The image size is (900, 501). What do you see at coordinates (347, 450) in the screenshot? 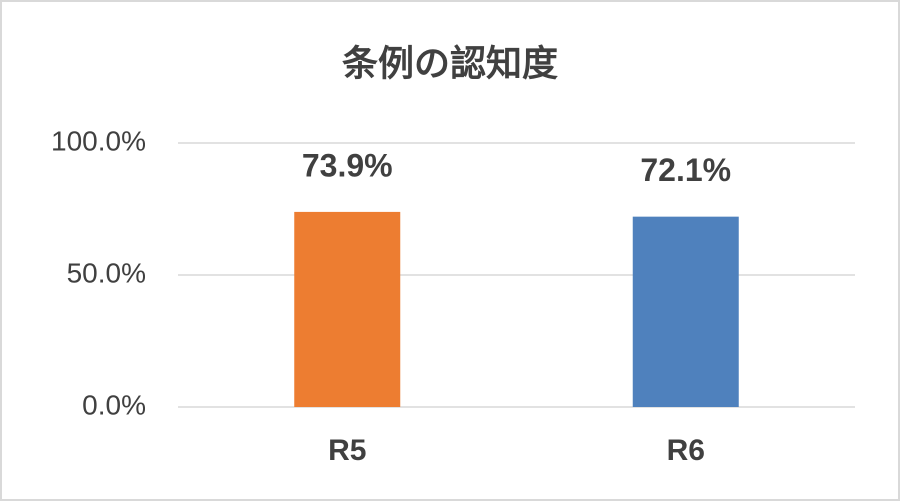
I see `x-tick-label: R5` at bounding box center [347, 450].